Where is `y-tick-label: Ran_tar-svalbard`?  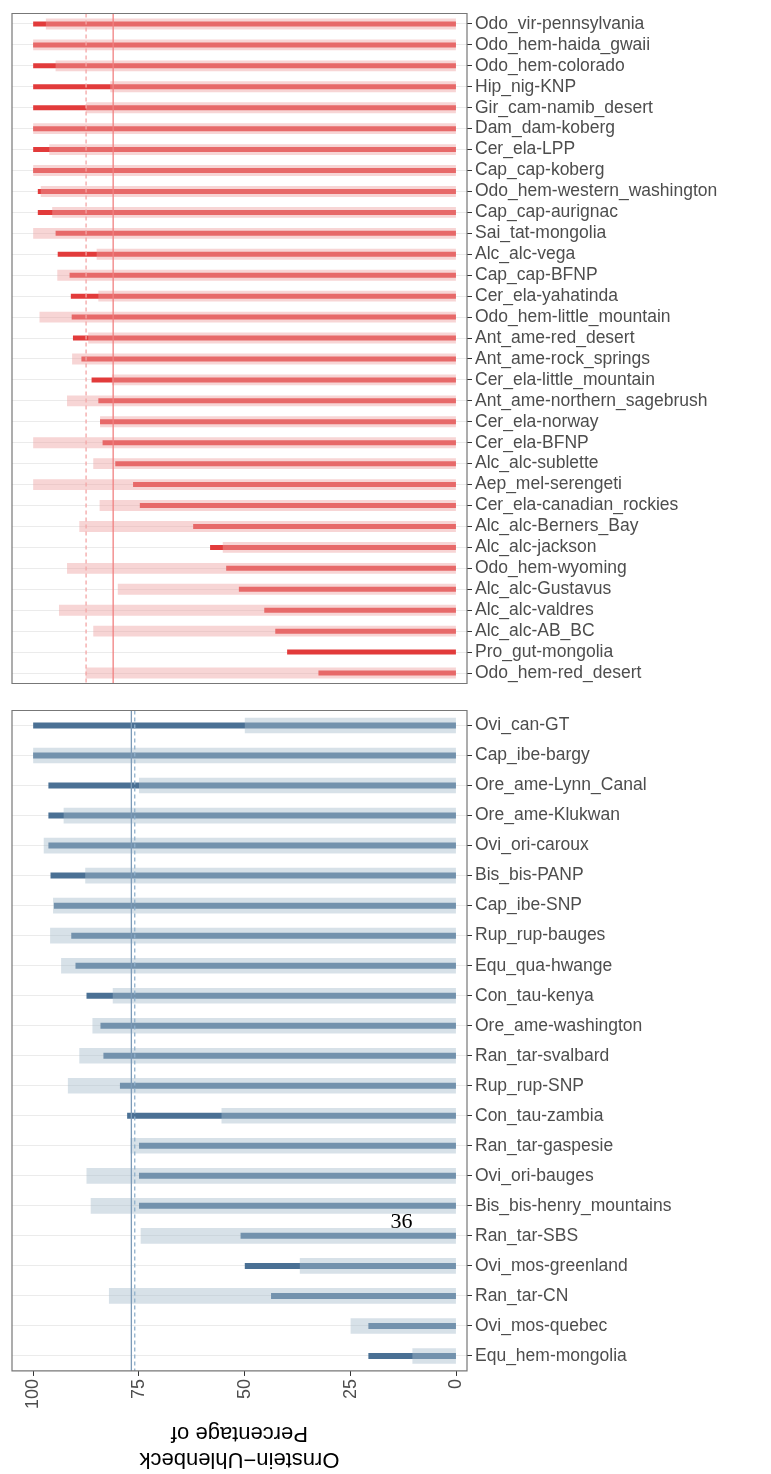
y-tick-label: Ran_tar-svalbard is located at coordinates (542, 1055).